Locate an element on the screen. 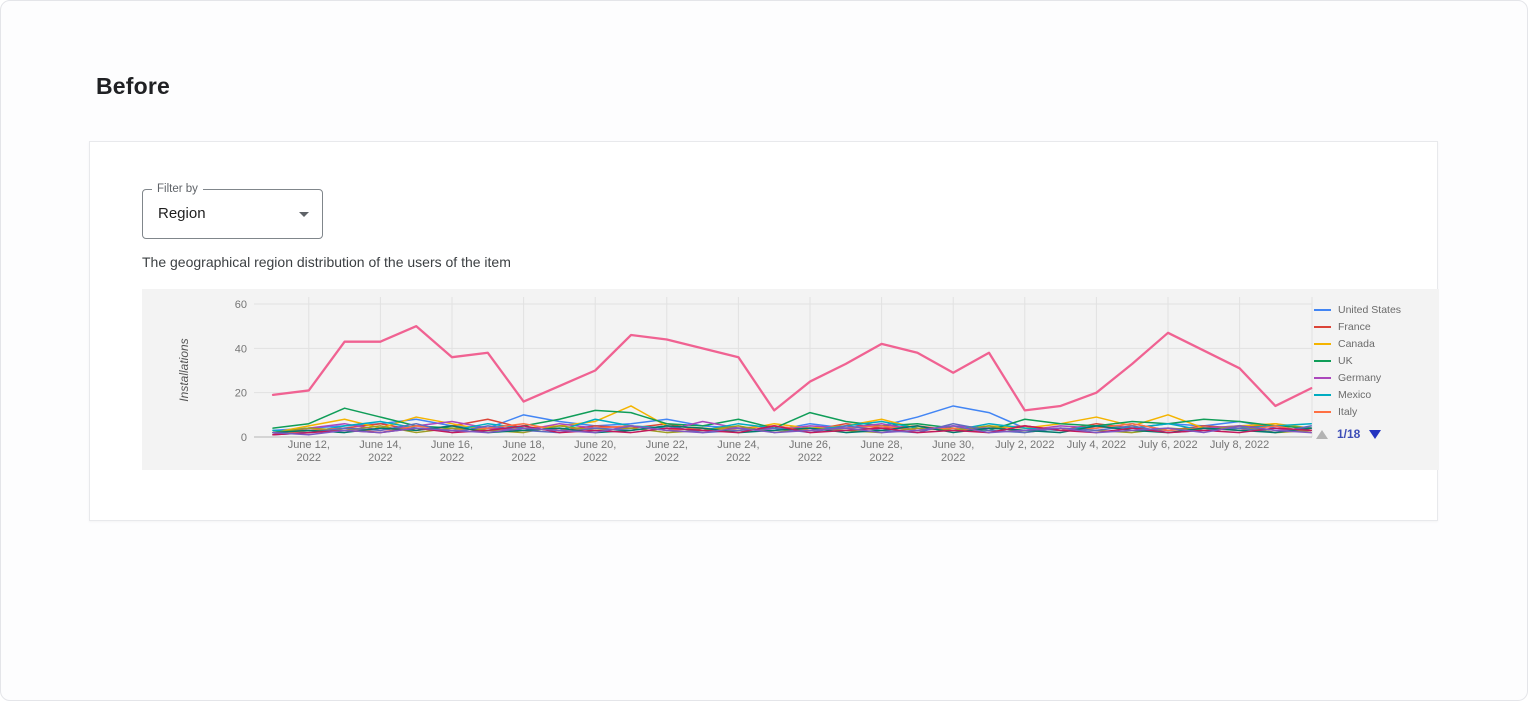  svg-text: 20 is located at coordinates (241, 394).